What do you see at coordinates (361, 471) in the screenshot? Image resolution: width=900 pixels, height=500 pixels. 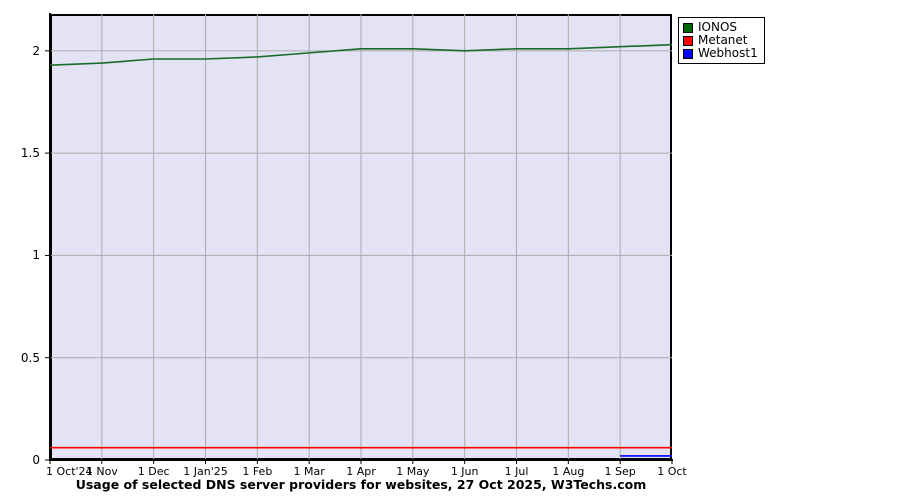 I see `x-tick-label: 1 Apr` at bounding box center [361, 471].